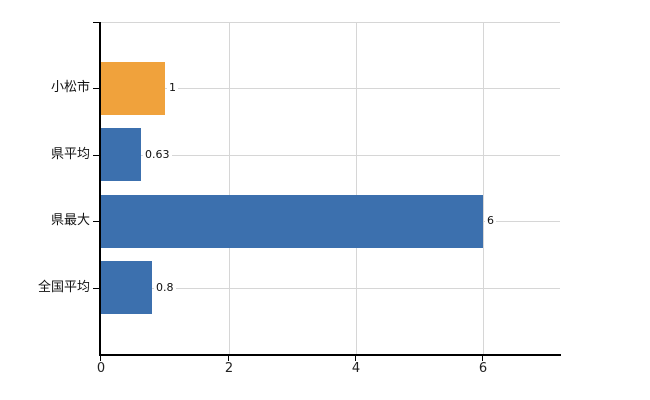 The height and width of the screenshot is (400, 650). I want to click on value-label-0: 1, so click(172, 88).